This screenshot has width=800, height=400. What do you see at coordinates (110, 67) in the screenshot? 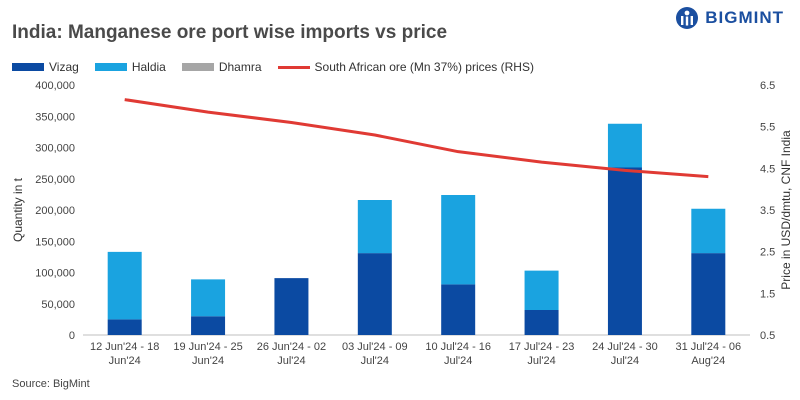
I see `legend-swatch-haldia` at bounding box center [110, 67].